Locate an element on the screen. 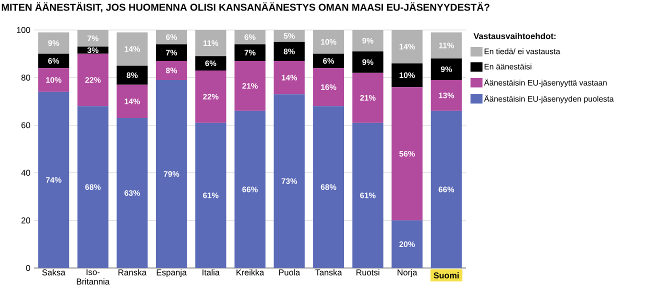  x-tick-label: Ruotsi is located at coordinates (368, 272).